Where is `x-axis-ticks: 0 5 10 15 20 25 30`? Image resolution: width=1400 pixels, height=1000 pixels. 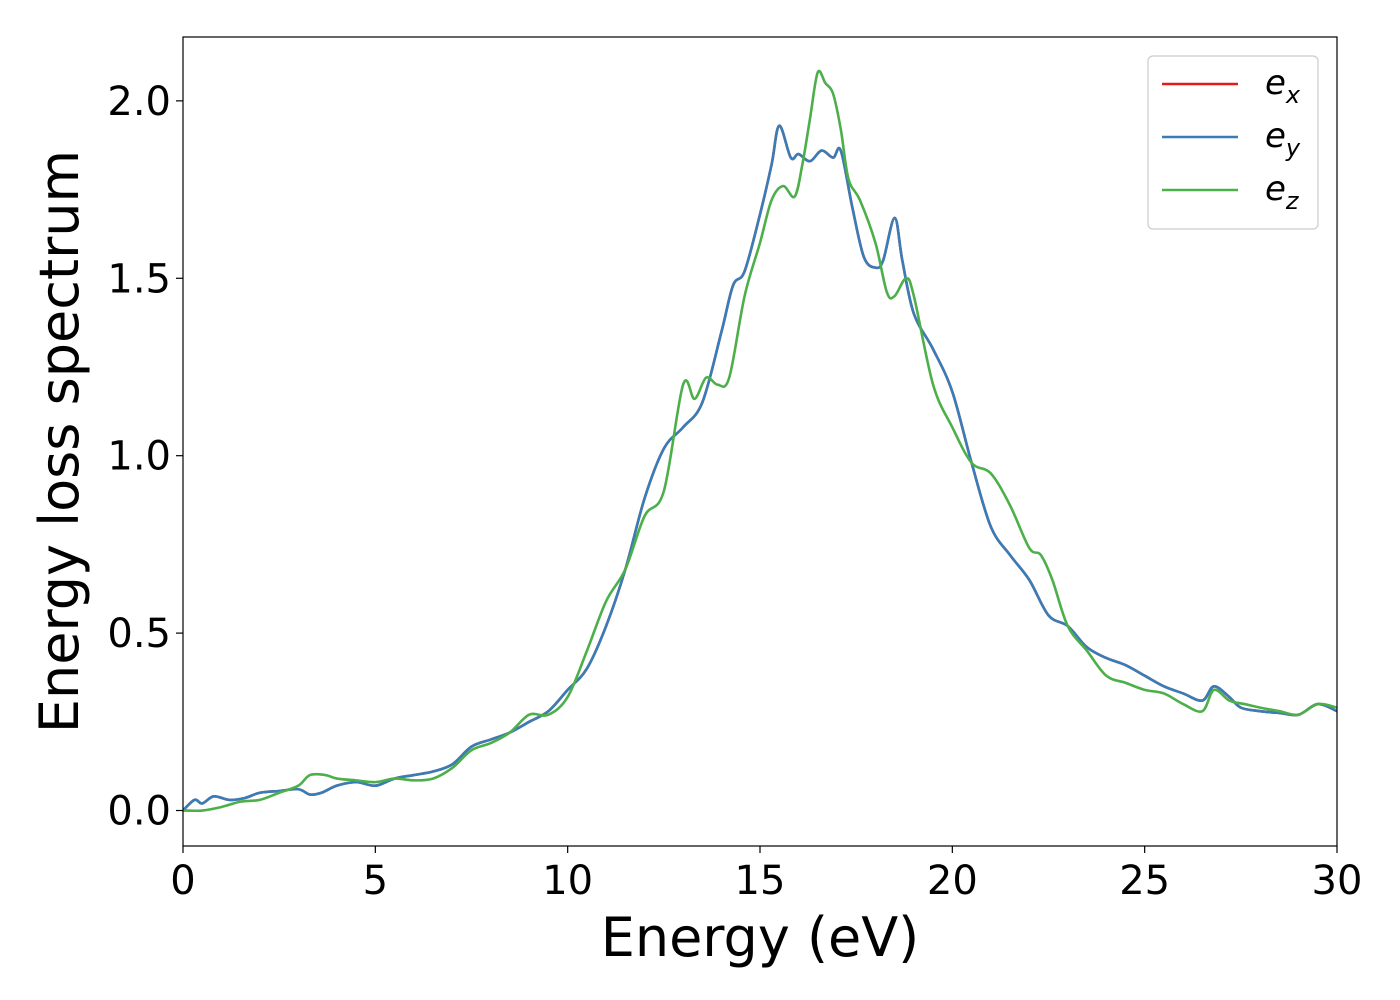
x-axis-ticks: 0 5 10 15 20 25 30 is located at coordinates (766, 875).